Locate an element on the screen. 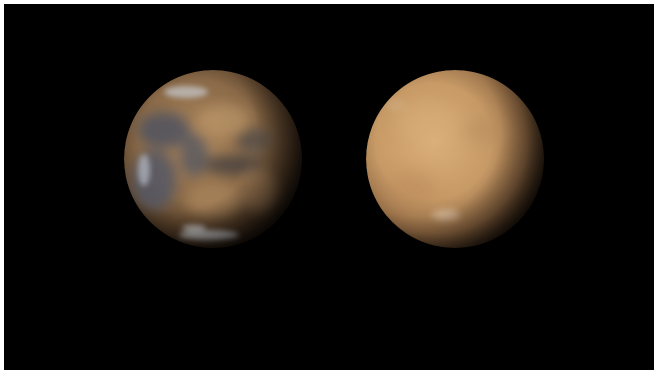 This screenshot has height=374, width=658. mars-dust-storm-svg is located at coordinates (455, 159).